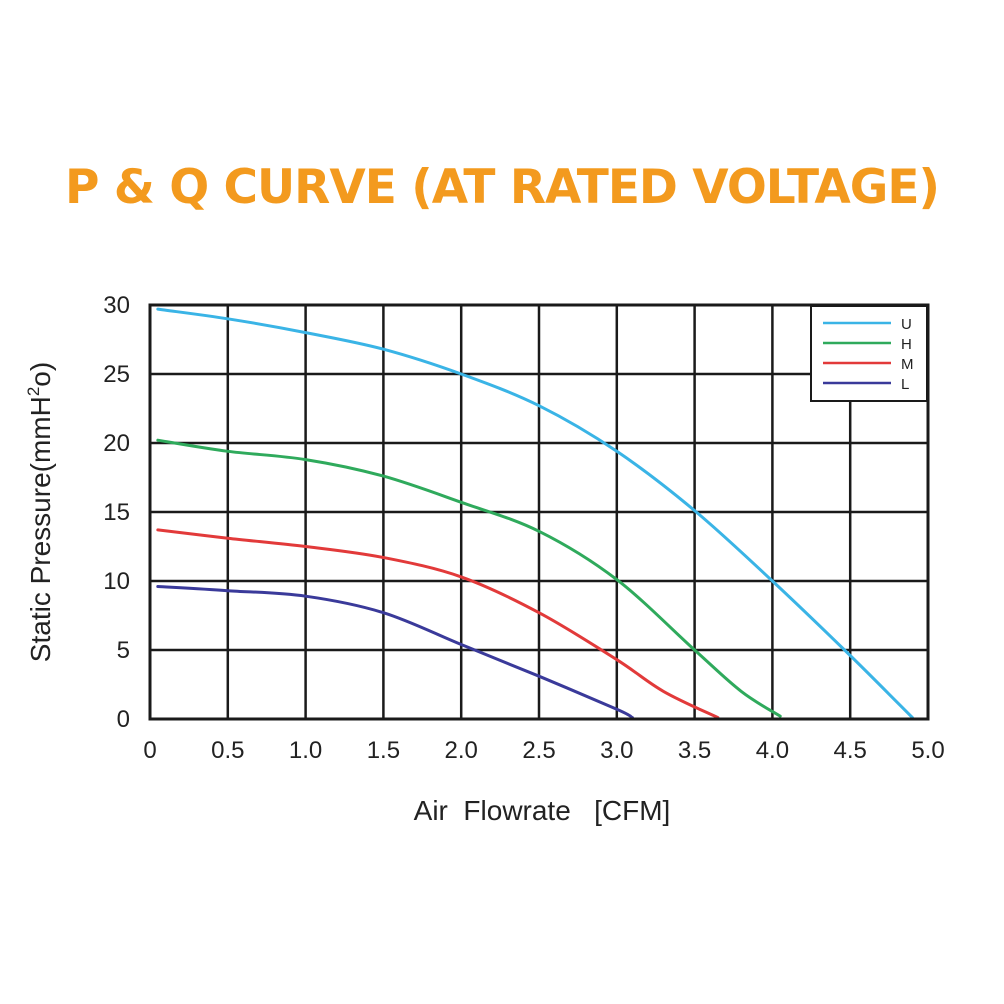  I want to click on y-tick-labels: 0 5 10 15 20 25 30, so click(116, 512).